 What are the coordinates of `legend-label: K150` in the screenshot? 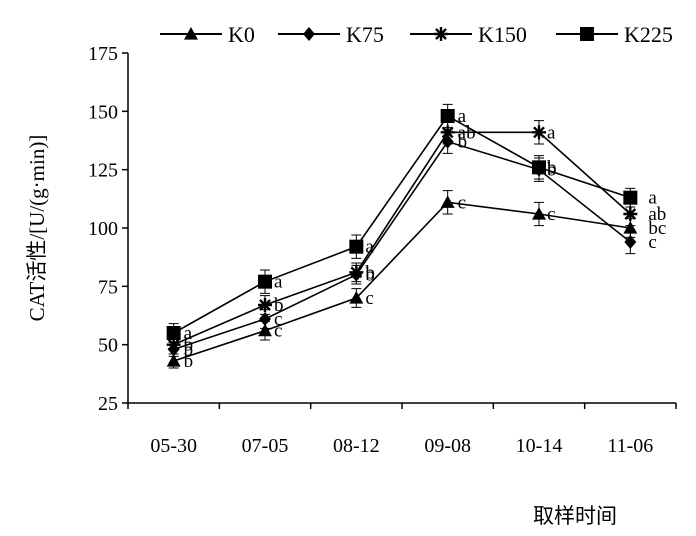 It's located at (502, 34).